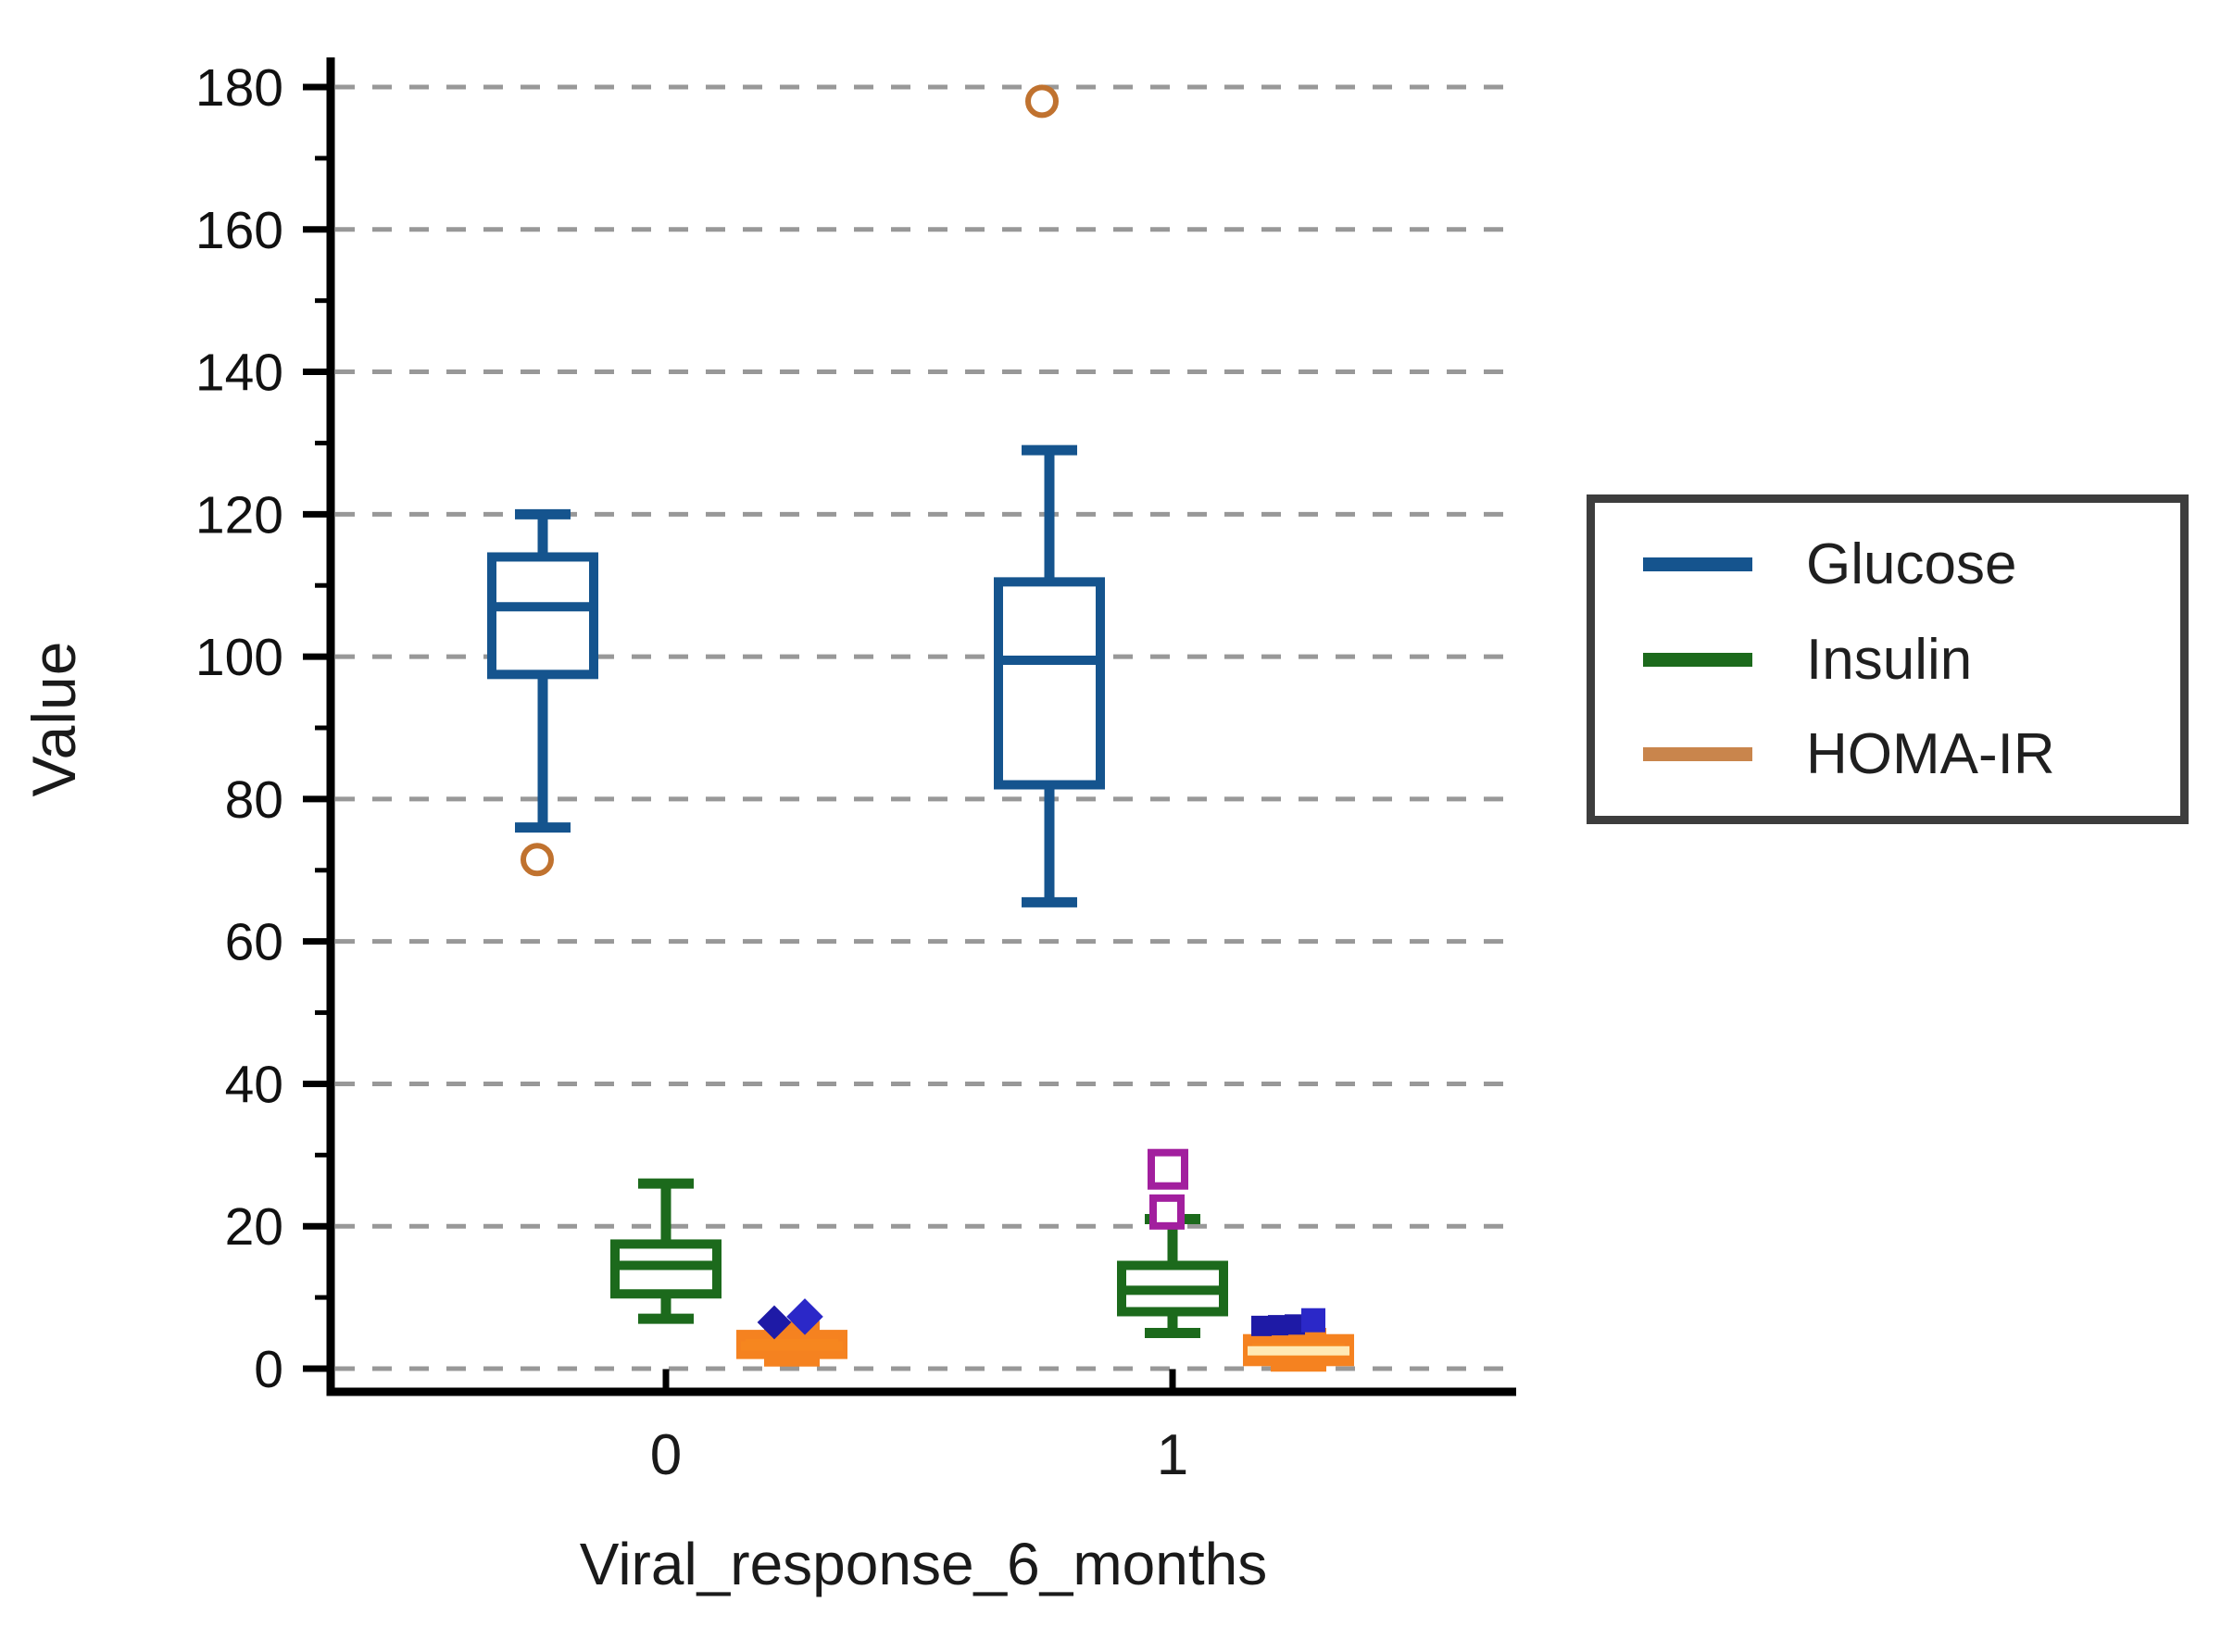 The image size is (2221, 1652). What do you see at coordinates (254, 800) in the screenshot?
I see `y-tick-label: 80` at bounding box center [254, 800].